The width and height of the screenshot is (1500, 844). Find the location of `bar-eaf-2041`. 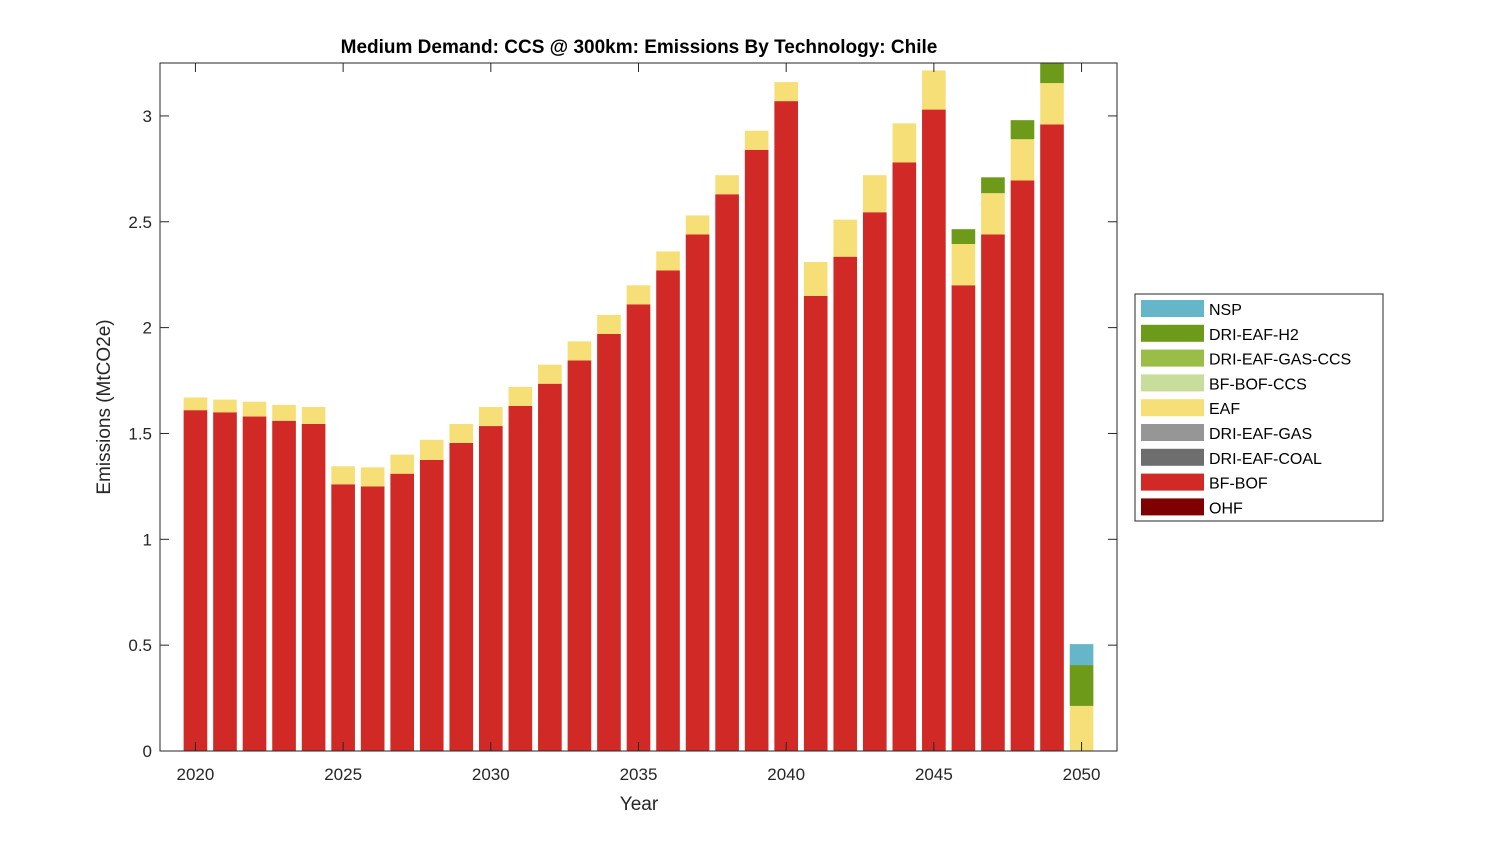

bar-eaf-2041 is located at coordinates (815, 278).